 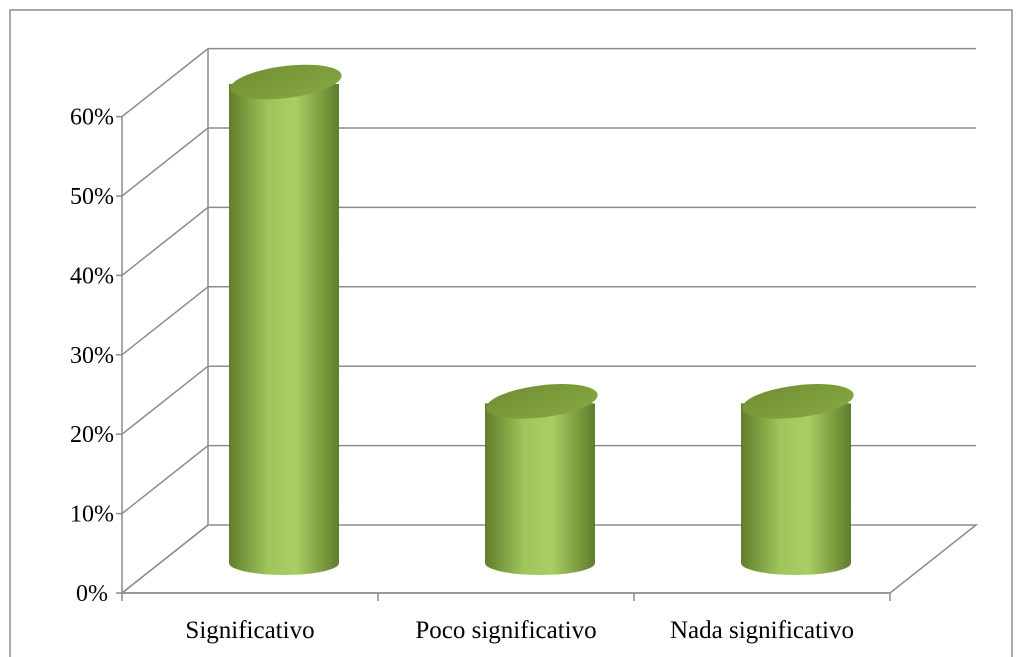 What do you see at coordinates (762, 630) in the screenshot?
I see `x-tick-label: Nada significativo` at bounding box center [762, 630].